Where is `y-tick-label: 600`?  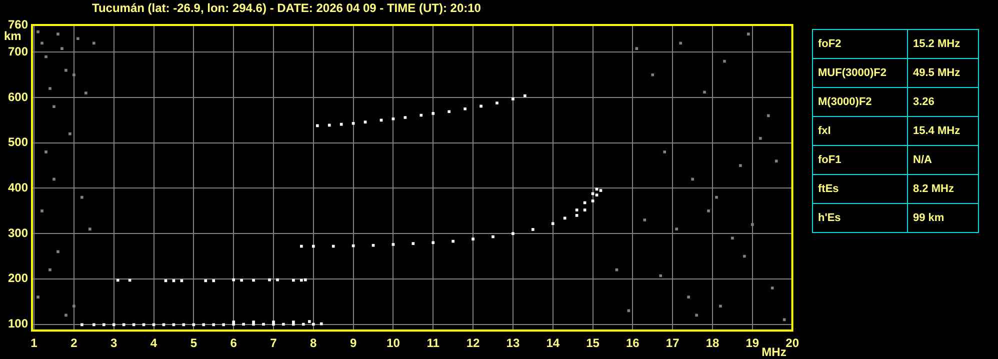
y-tick-label: 600 is located at coordinates (18, 97).